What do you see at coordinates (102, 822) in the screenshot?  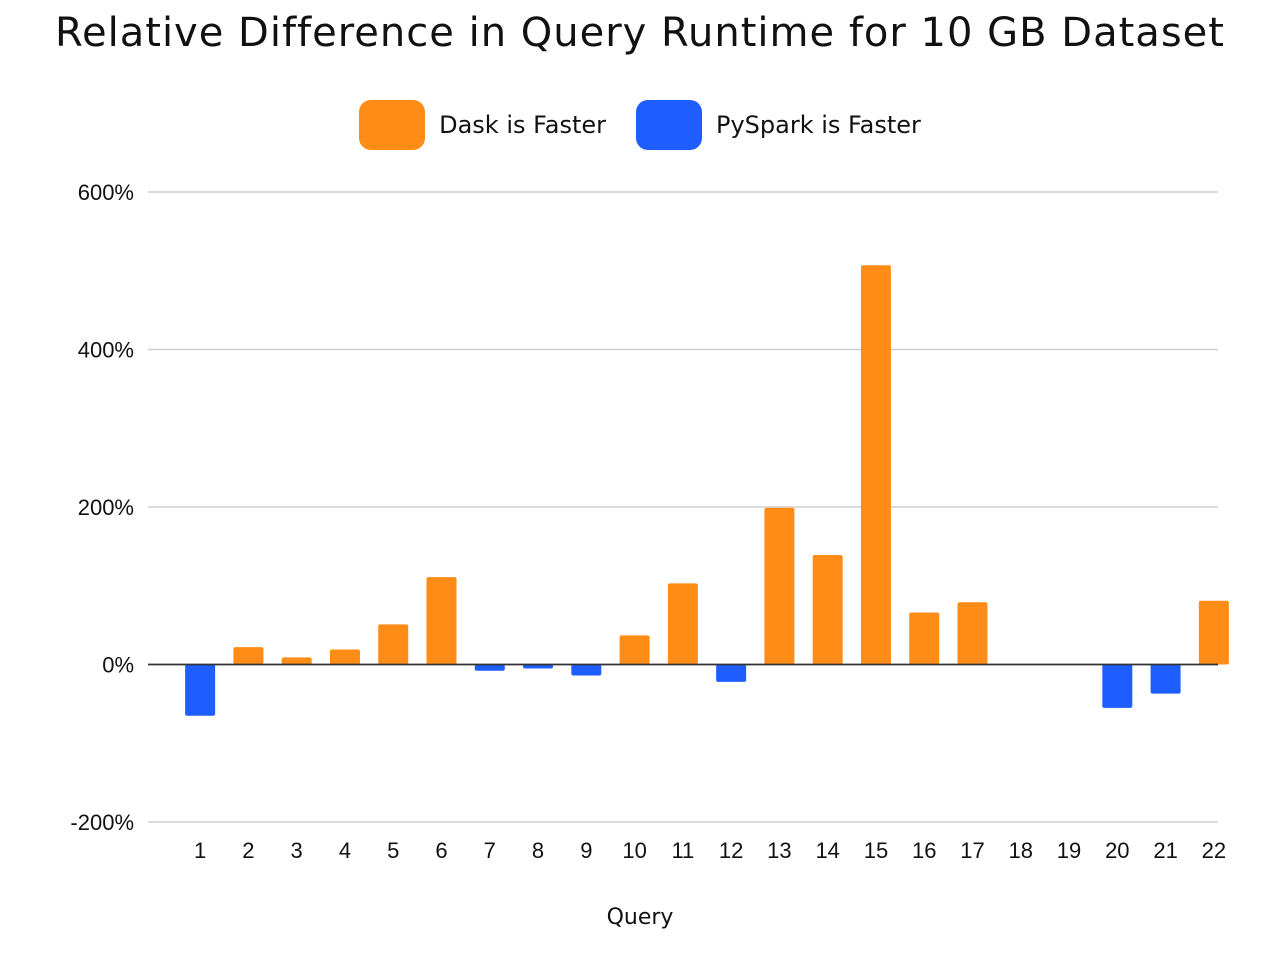 I see `y-tick-label: -200%` at bounding box center [102, 822].